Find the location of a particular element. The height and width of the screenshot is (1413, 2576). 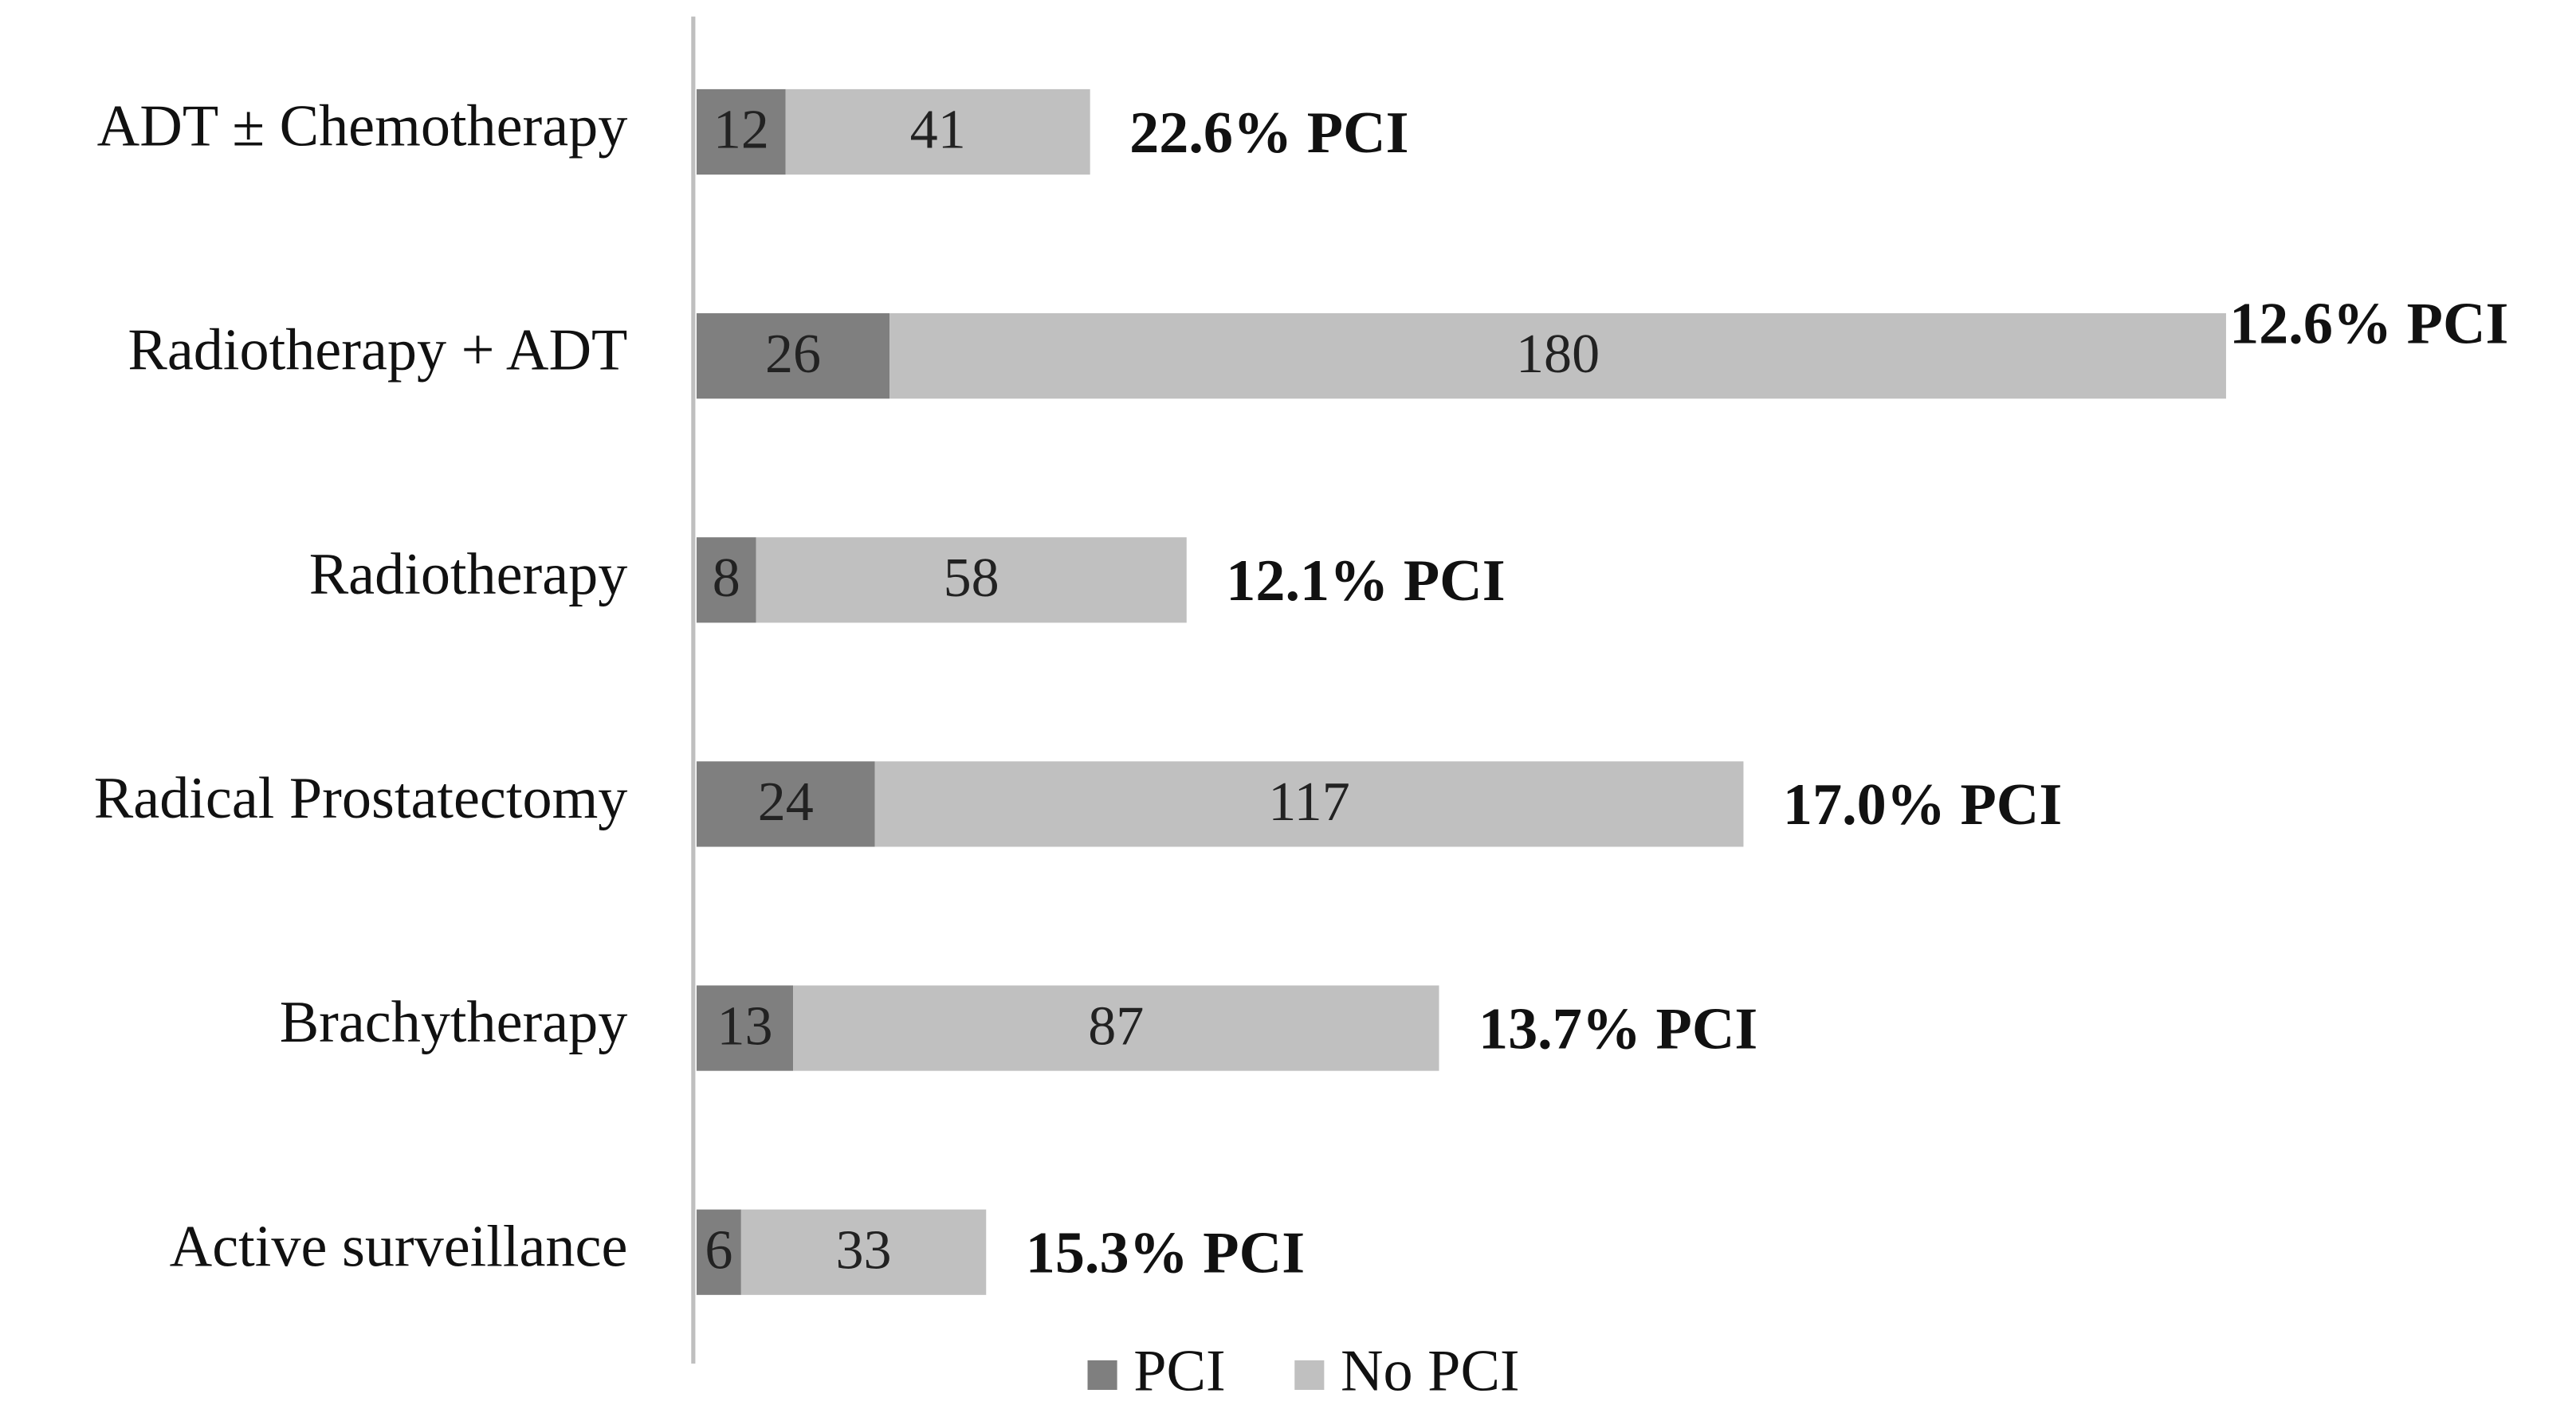

value-label: 117 is located at coordinates (1309, 802).